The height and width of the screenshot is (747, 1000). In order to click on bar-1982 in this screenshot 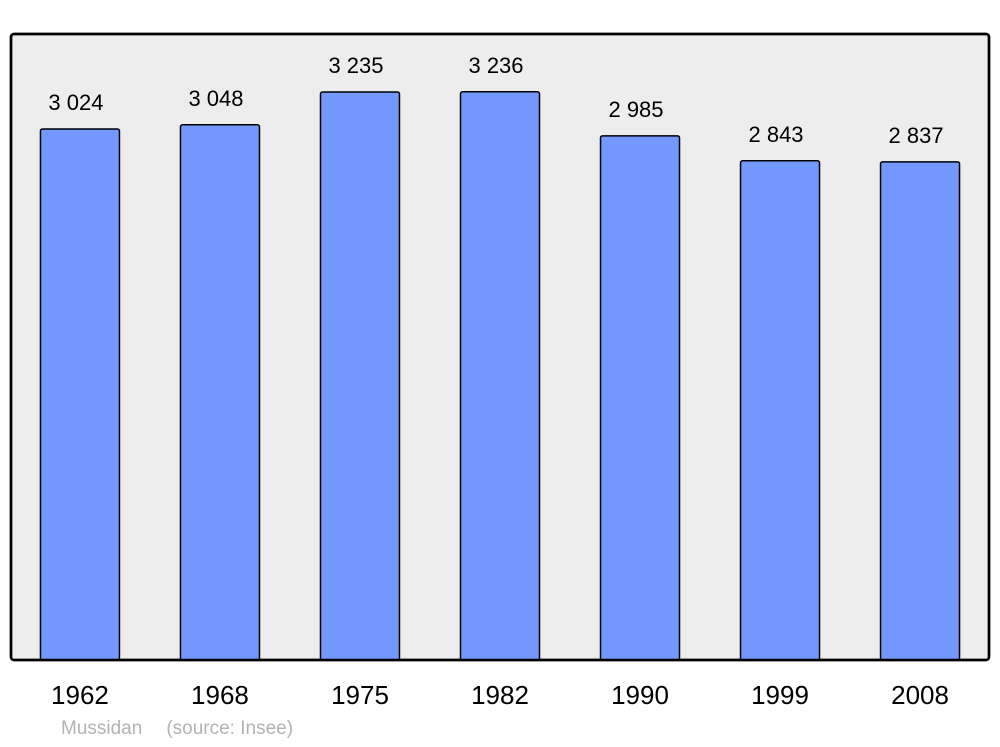, I will do `click(500, 376)`.